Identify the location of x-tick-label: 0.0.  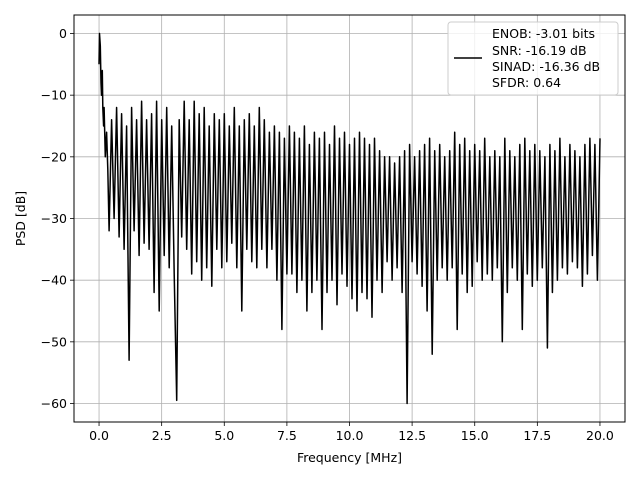
(99, 435).